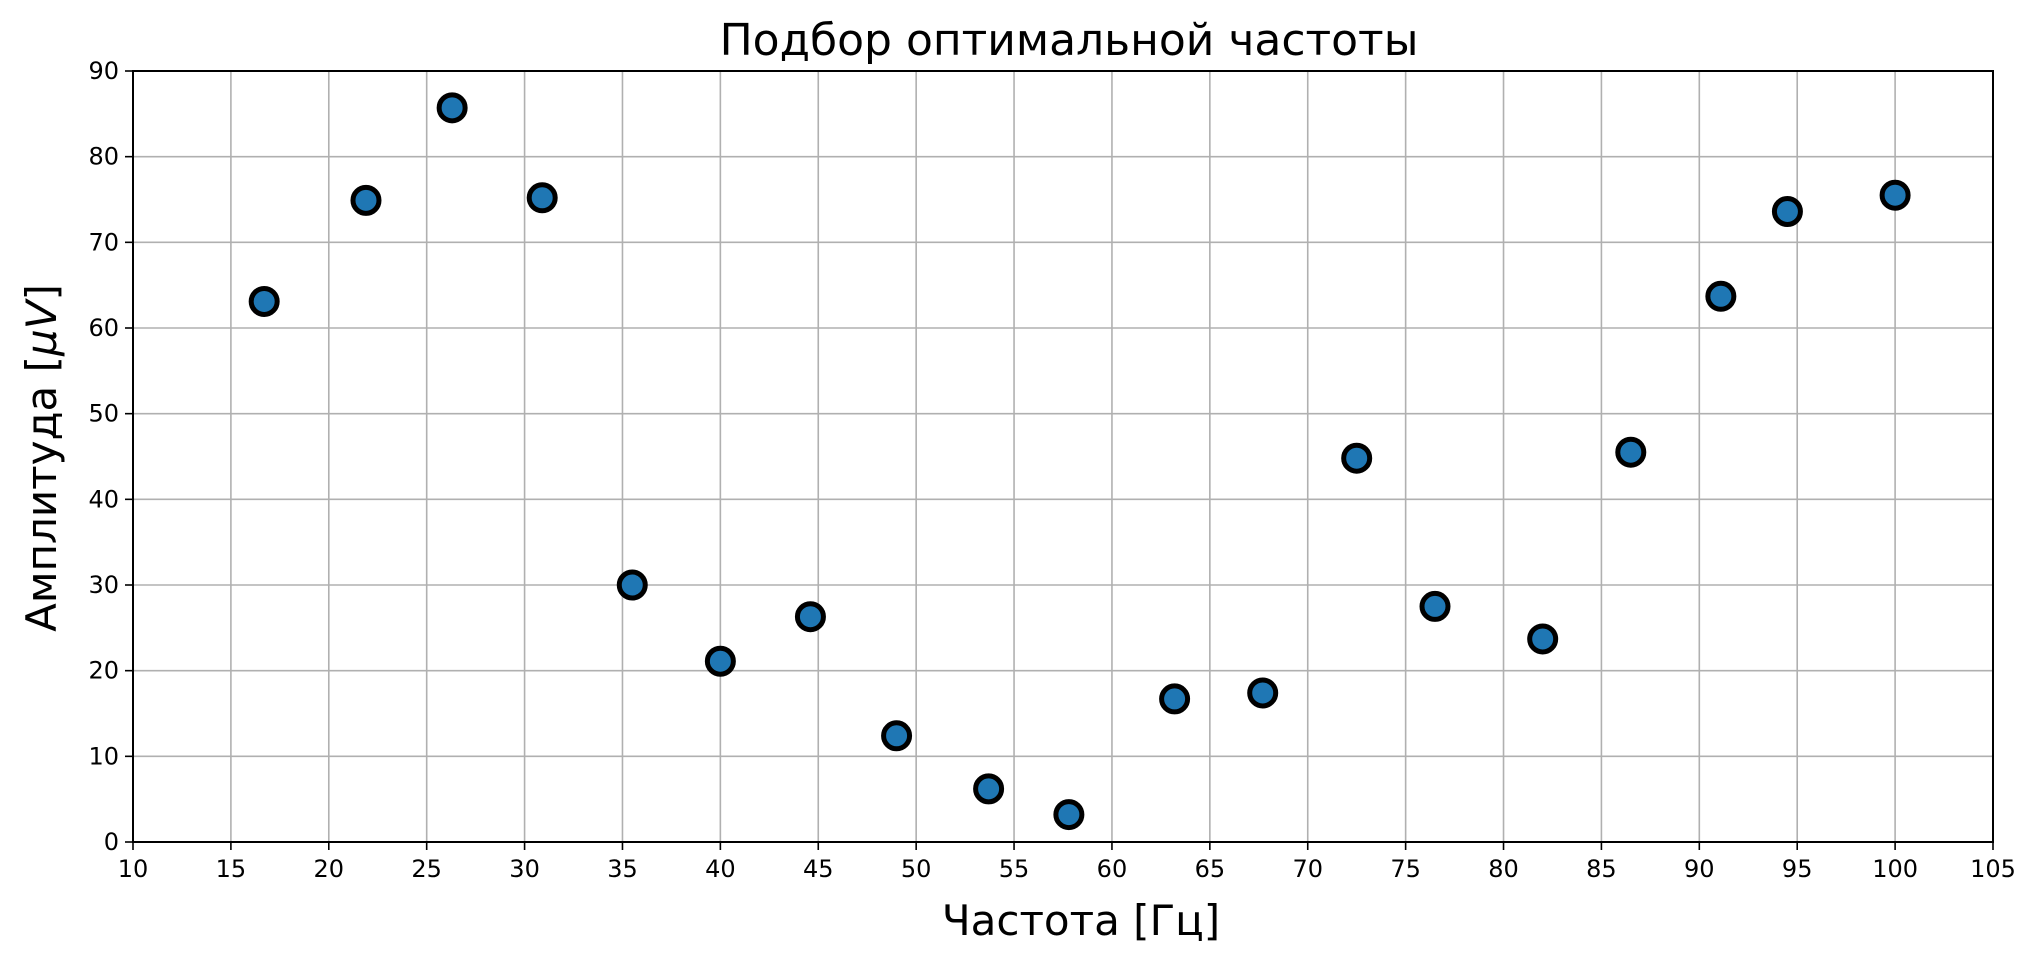 This screenshot has width=2039, height=963. I want to click on y-tick-label: 20, so click(103, 671).